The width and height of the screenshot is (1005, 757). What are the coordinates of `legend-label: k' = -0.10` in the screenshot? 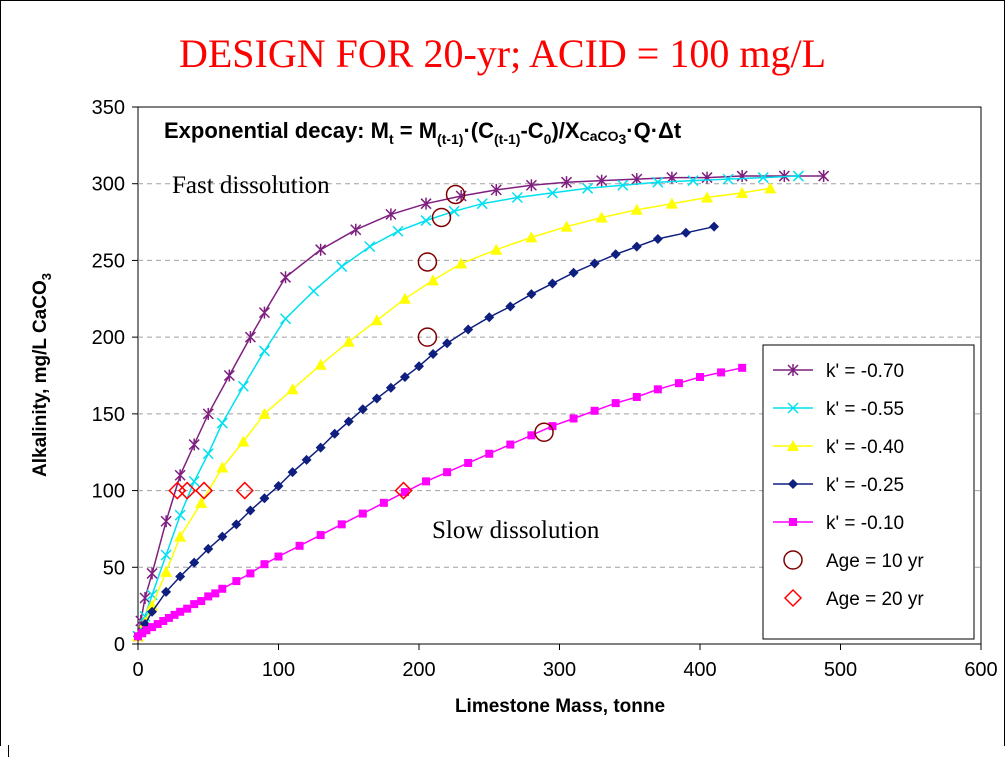 It's located at (865, 523).